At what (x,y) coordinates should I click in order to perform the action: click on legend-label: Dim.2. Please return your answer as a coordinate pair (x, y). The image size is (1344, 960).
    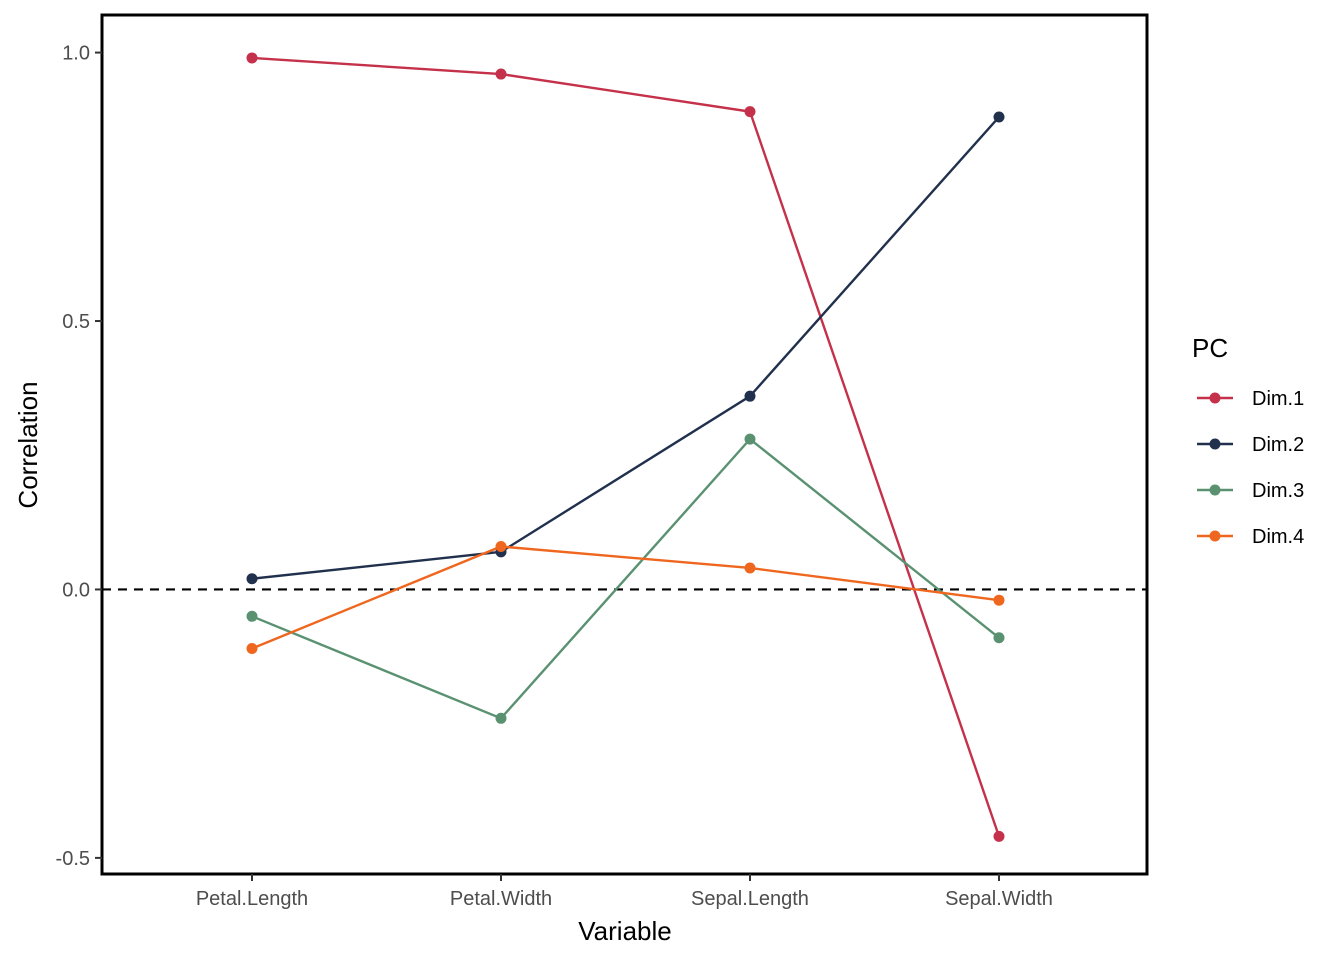
    Looking at the image, I should click on (1278, 445).